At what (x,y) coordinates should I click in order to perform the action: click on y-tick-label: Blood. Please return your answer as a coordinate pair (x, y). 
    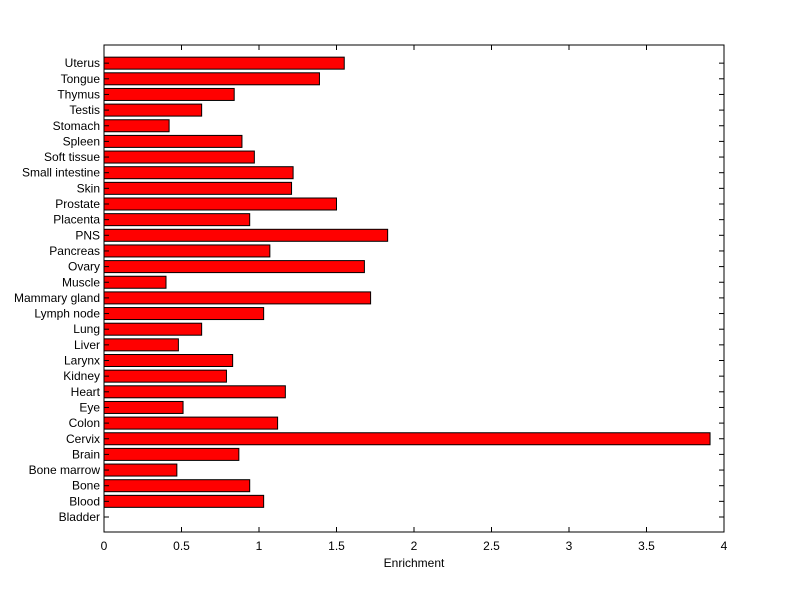
    Looking at the image, I should click on (84, 501).